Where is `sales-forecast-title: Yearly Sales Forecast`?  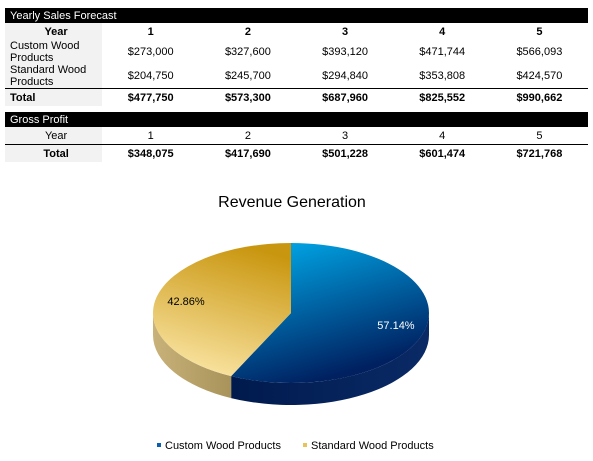 sales-forecast-title: Yearly Sales Forecast is located at coordinates (296, 15).